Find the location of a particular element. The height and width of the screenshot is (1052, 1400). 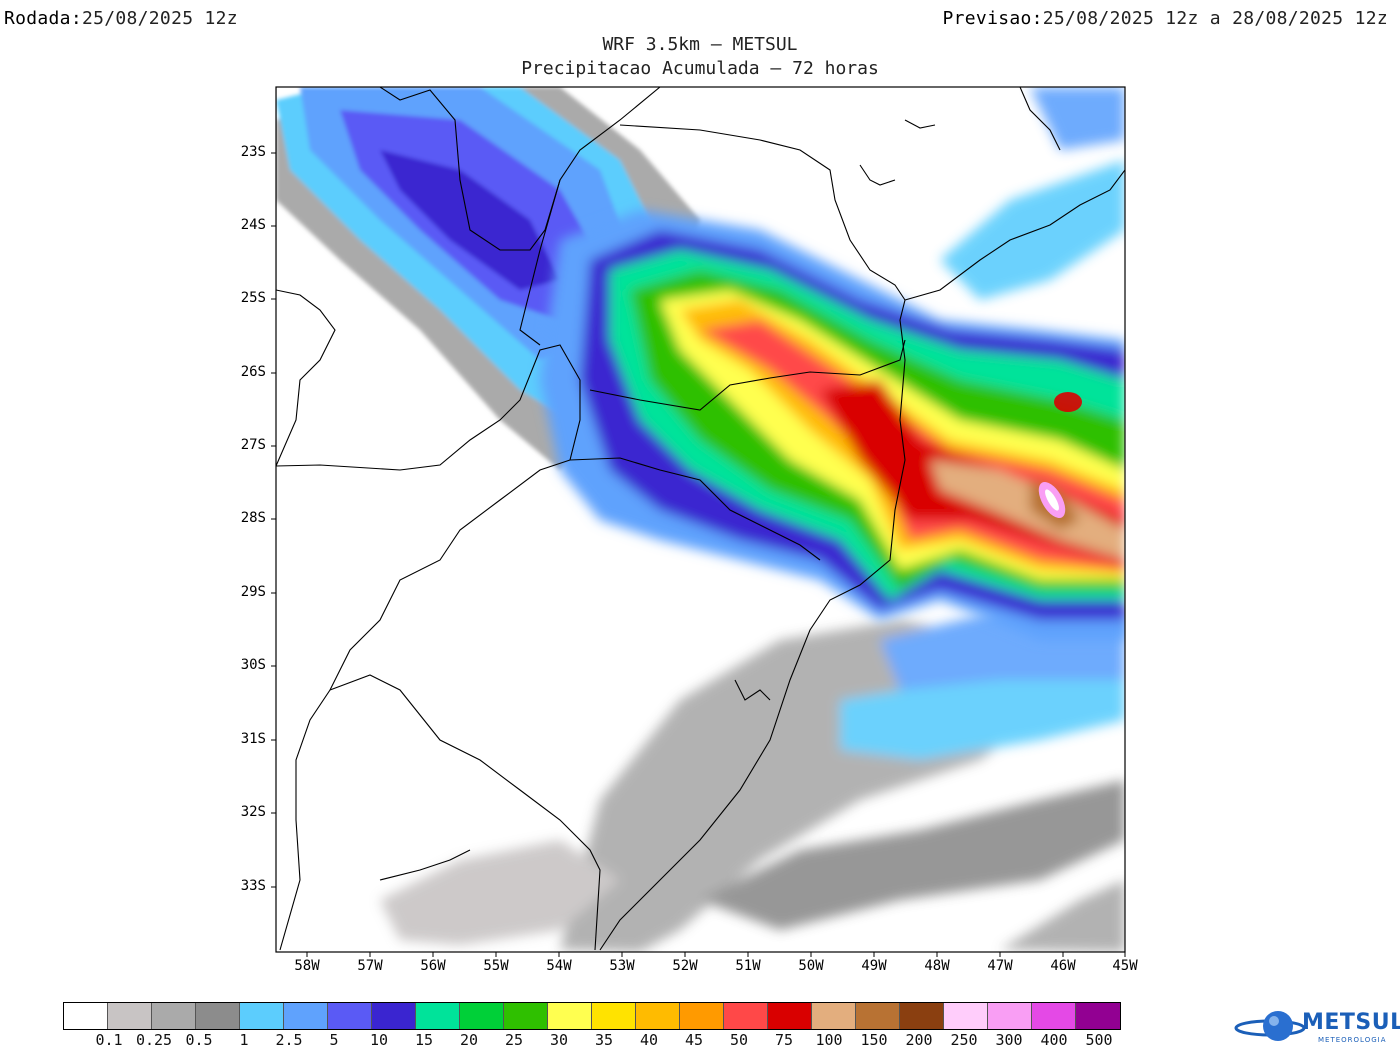

lat-label-31s: 31S is located at coordinates (253, 739).